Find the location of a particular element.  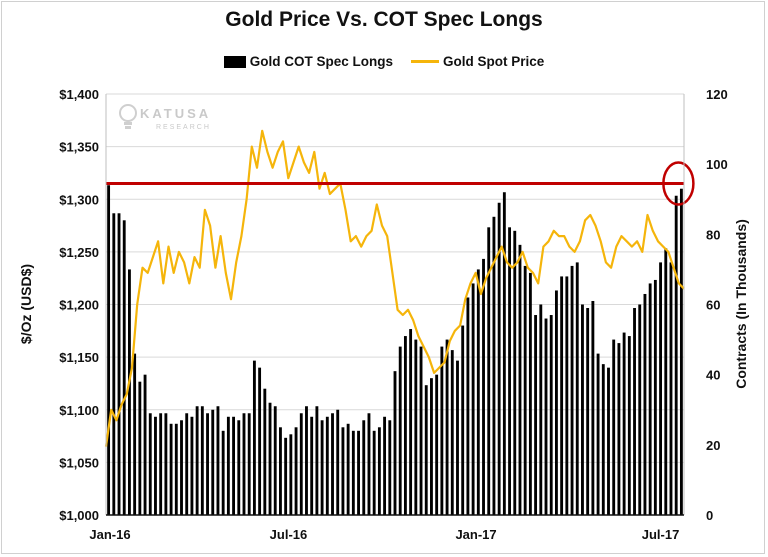

katusa-watermark: KATUSA RESEARCH is located at coordinates (163, 120).